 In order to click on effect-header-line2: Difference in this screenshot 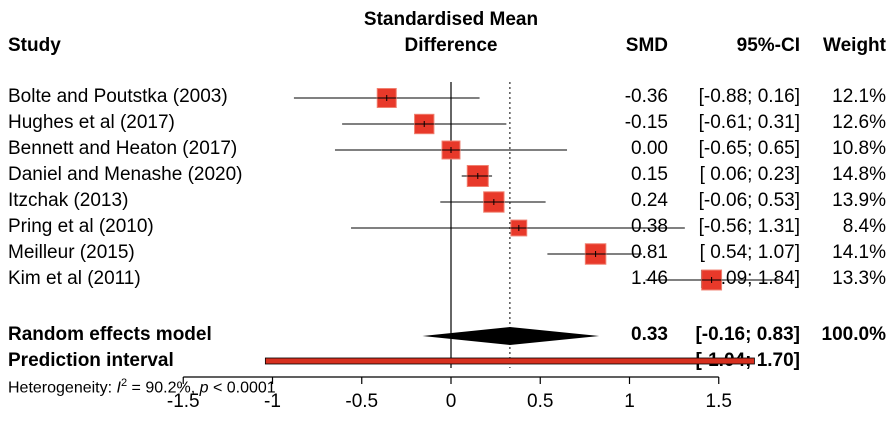, I will do `click(451, 45)`.